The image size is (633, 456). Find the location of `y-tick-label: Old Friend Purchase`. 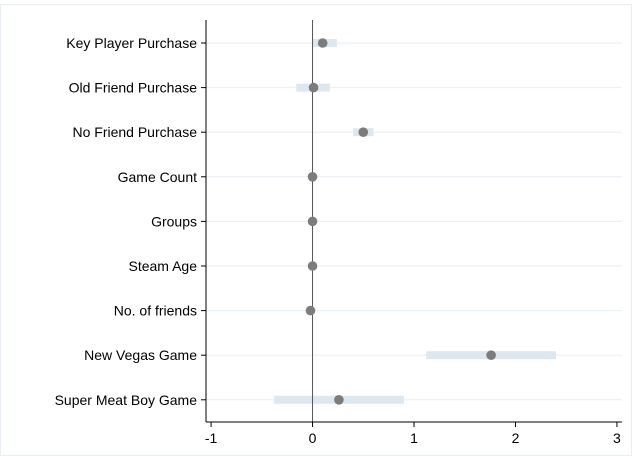

y-tick-label: Old Friend Purchase is located at coordinates (133, 88).